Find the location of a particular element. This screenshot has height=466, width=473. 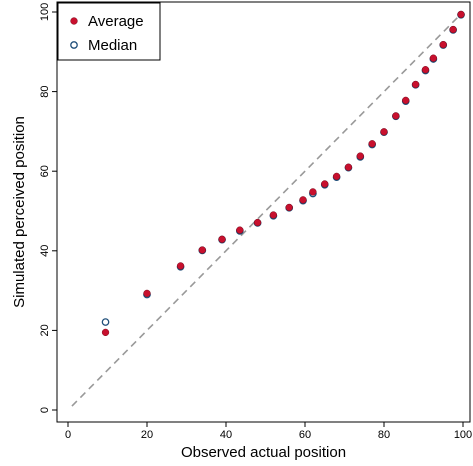

legend-marker-median is located at coordinates (74, 45).